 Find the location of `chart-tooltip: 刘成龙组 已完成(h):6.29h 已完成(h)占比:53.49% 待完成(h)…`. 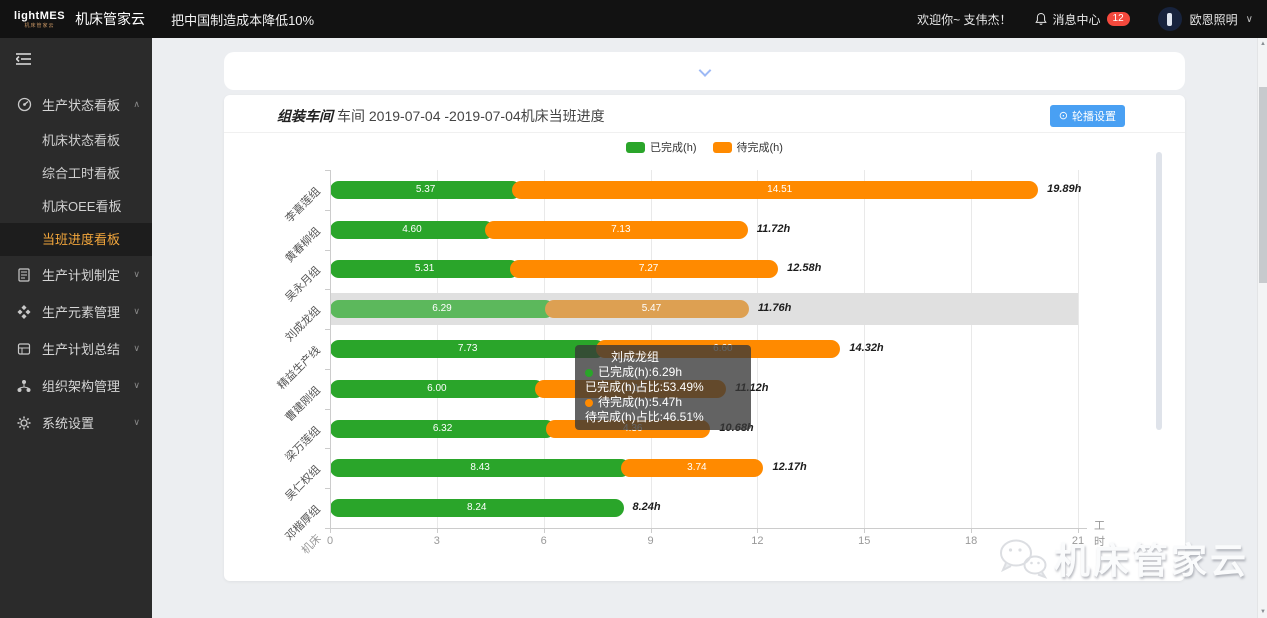

chart-tooltip: 刘成龙组 已完成(h):6.29h 已完成(h)占比:53.49% 待完成(h)… is located at coordinates (663, 387).